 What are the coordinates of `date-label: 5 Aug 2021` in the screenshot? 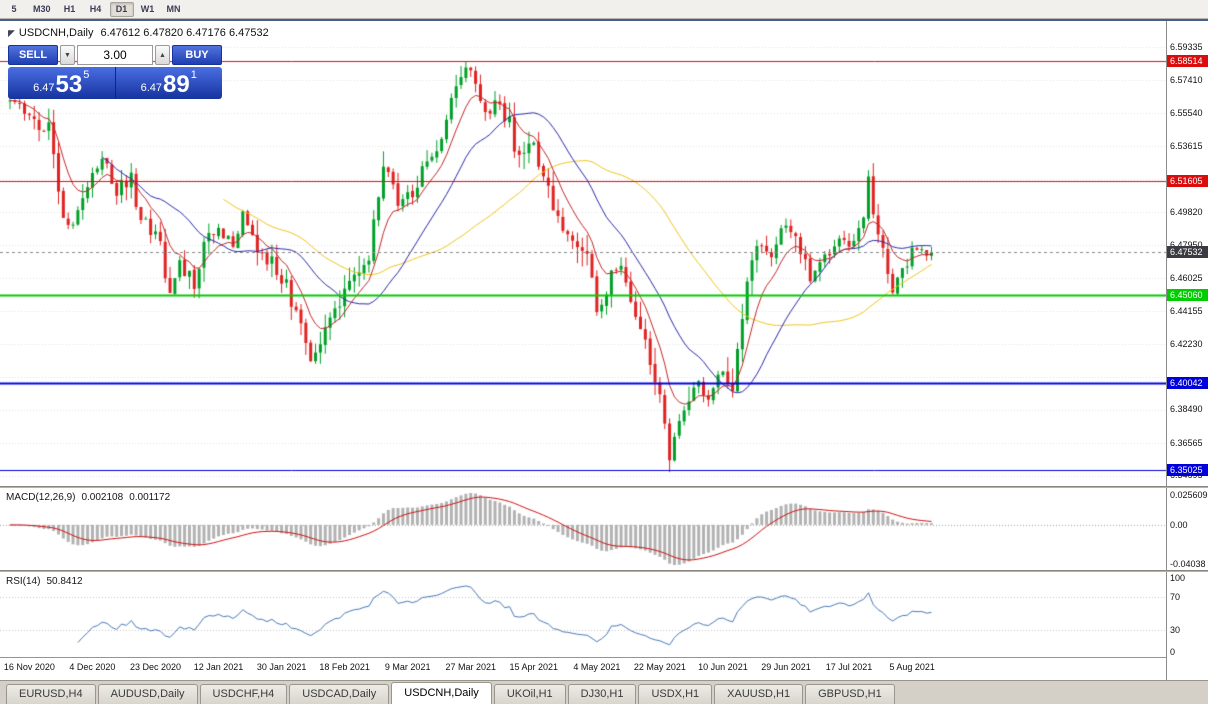 It's located at (912, 667).